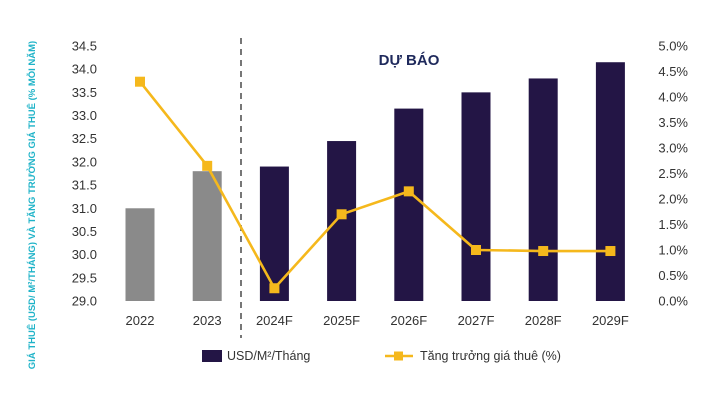 This screenshot has width=725, height=404. What do you see at coordinates (140, 320) in the screenshot?
I see `x-tick-label: 2022` at bounding box center [140, 320].